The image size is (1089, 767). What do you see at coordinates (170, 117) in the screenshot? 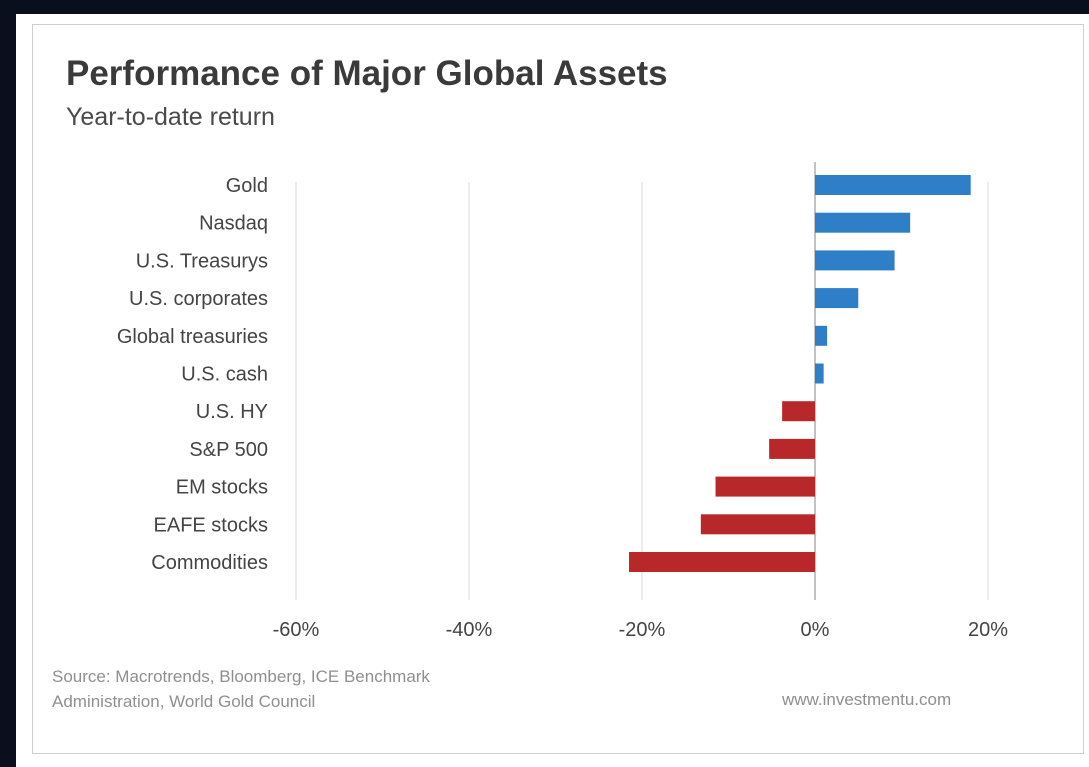
I see `chart-subtitle: Year-to-date return` at bounding box center [170, 117].